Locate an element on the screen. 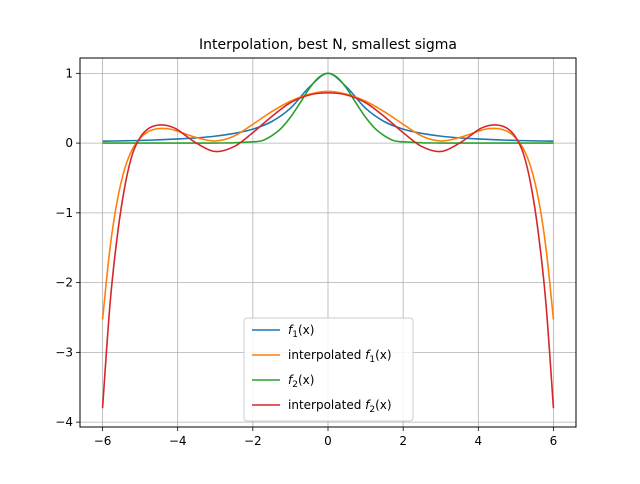  legend-label-3: f2(x) is located at coordinates (301, 381).